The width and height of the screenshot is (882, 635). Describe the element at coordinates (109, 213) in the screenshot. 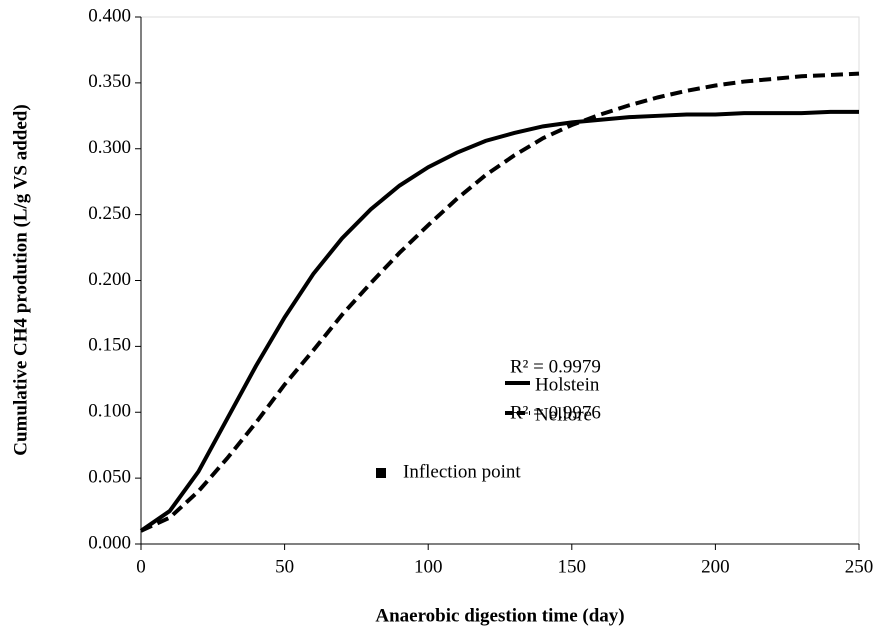

I see `y-tick-label: 0.250` at that location.